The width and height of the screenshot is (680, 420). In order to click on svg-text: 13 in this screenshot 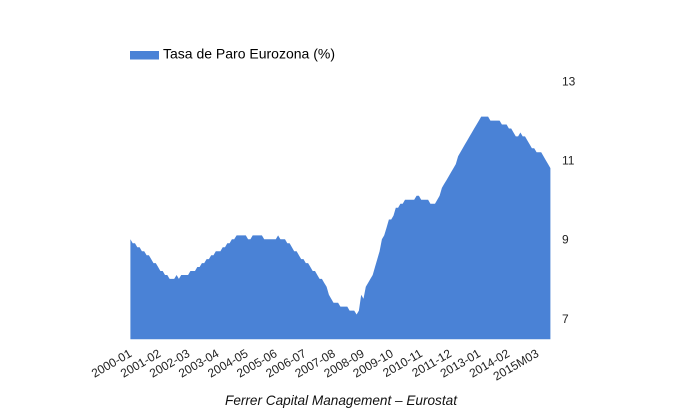, I will do `click(569, 82)`.